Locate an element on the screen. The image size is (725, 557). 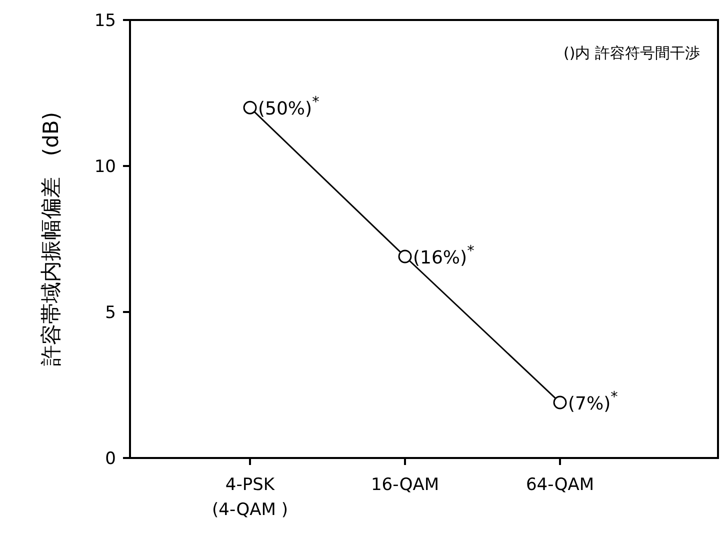
x-tick-label: 4-PSK (4-QAM ) is located at coordinates (250, 497).